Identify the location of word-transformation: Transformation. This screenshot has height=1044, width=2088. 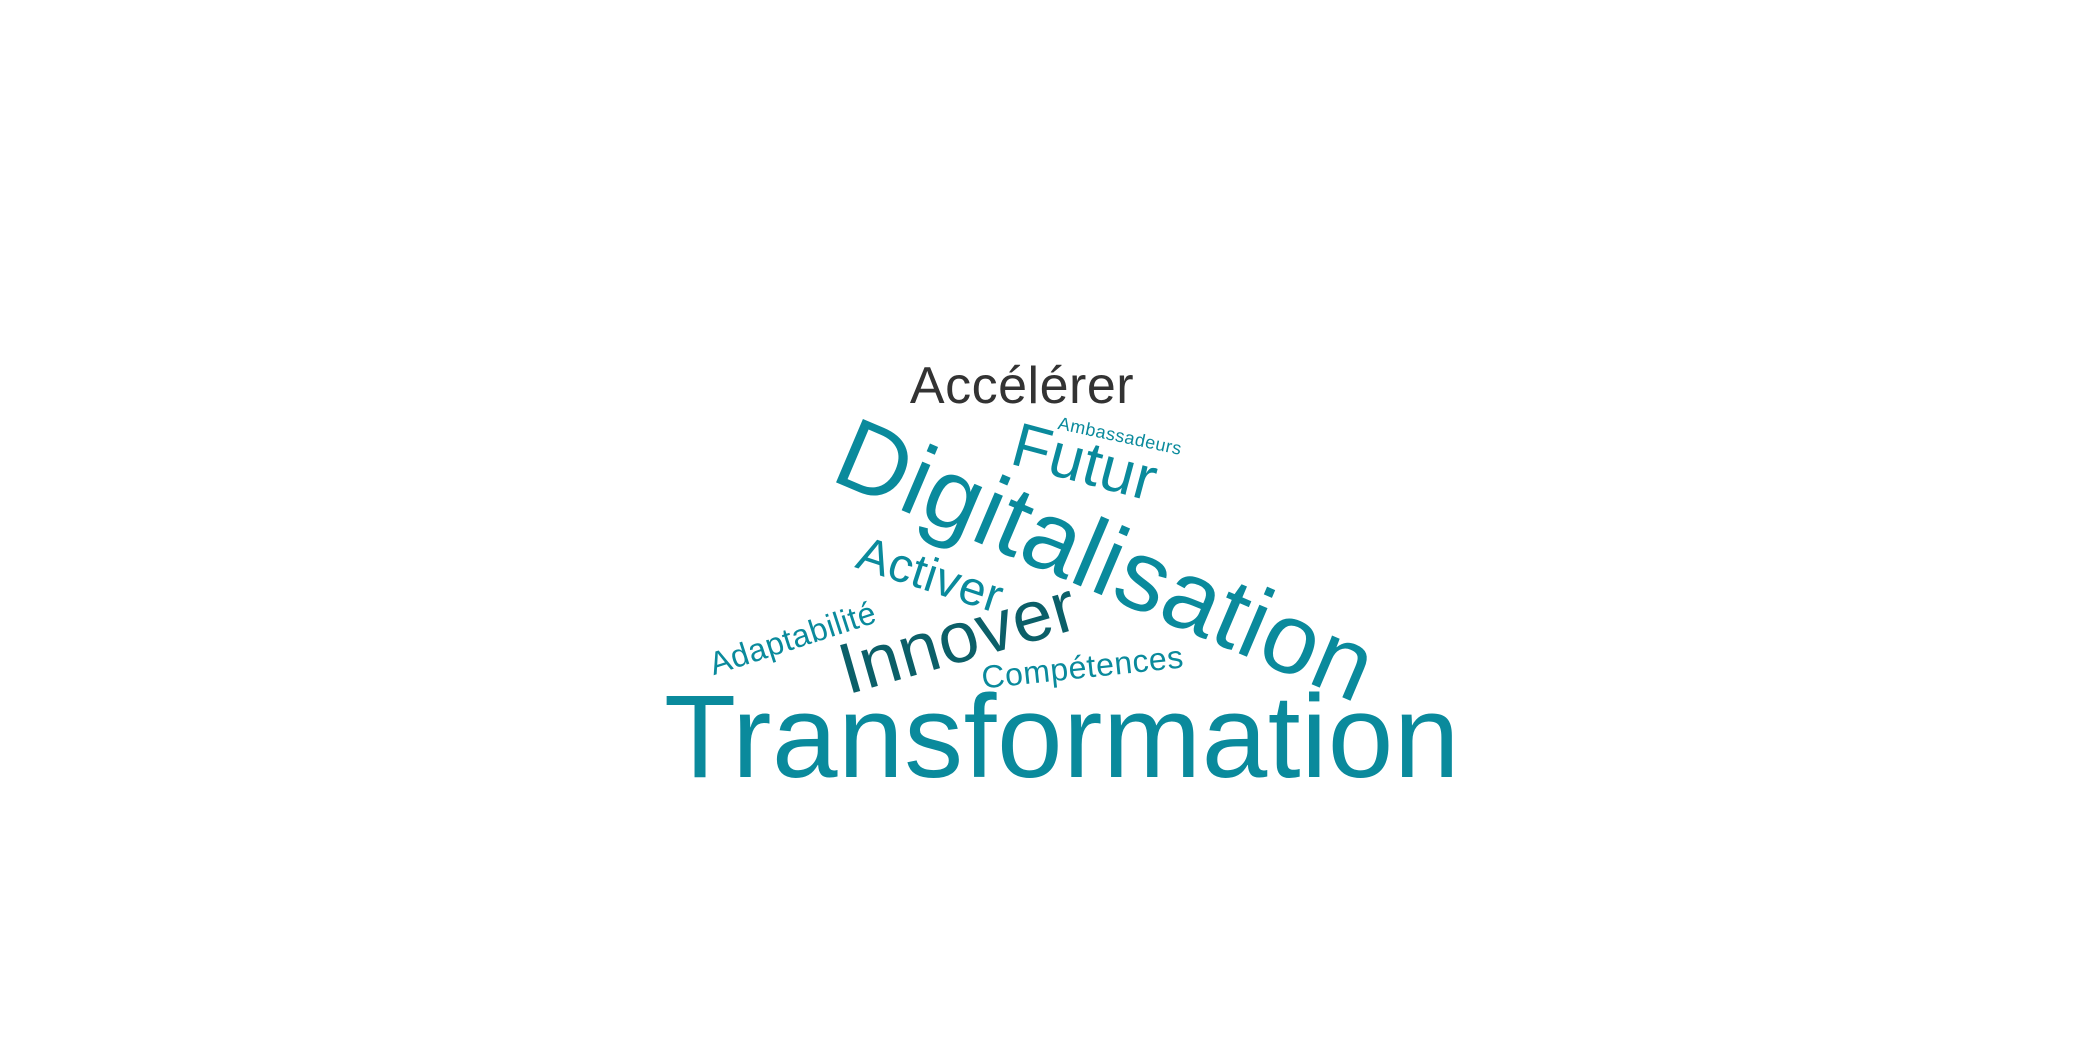
(1062, 737).